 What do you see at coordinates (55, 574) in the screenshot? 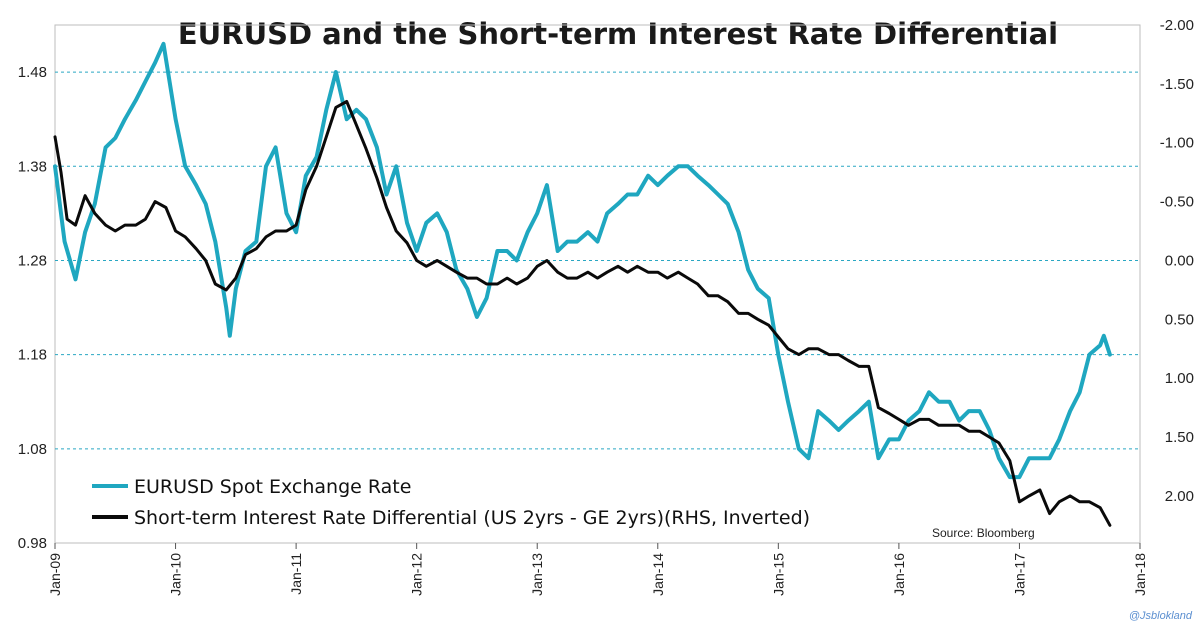
I see `x-tick-label: Jan-09` at bounding box center [55, 574].